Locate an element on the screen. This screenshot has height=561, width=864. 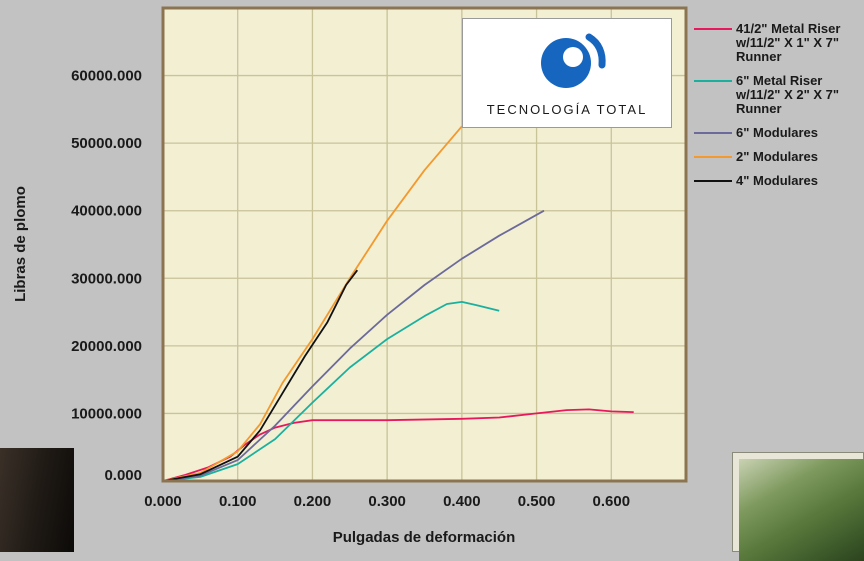
x-tick-labels: 0.000 0.100 0.200 0.300 0.400 0.500 0.600 is located at coordinates (387, 501).